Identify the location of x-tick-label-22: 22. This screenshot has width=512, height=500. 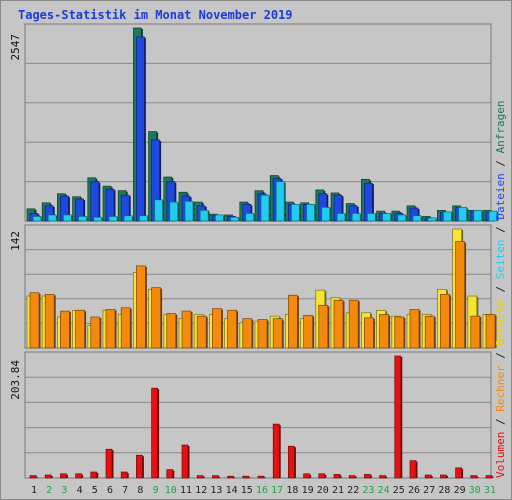
(353, 490).